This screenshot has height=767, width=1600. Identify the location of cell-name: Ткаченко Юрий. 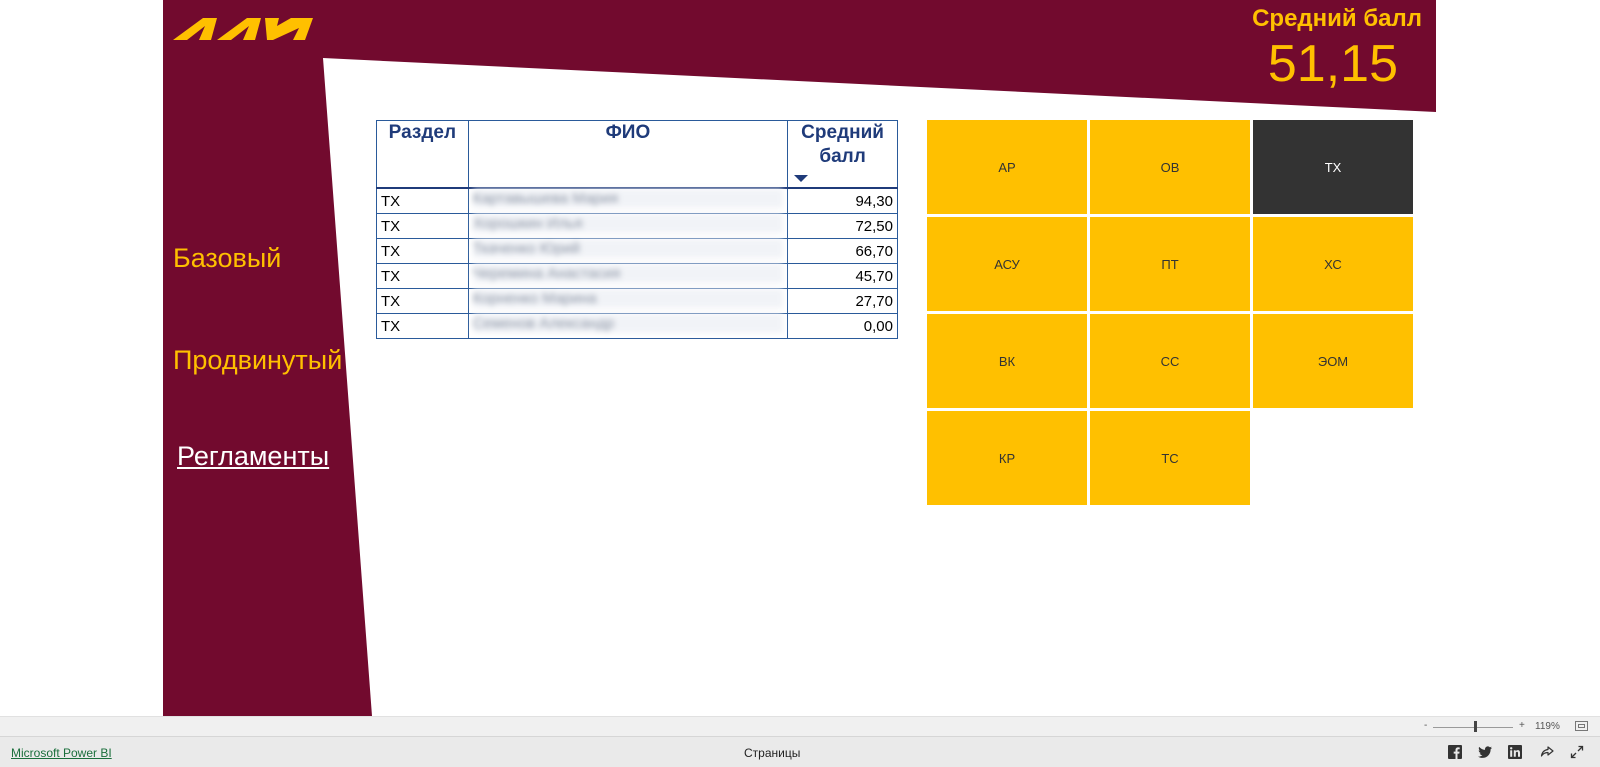
(628, 251).